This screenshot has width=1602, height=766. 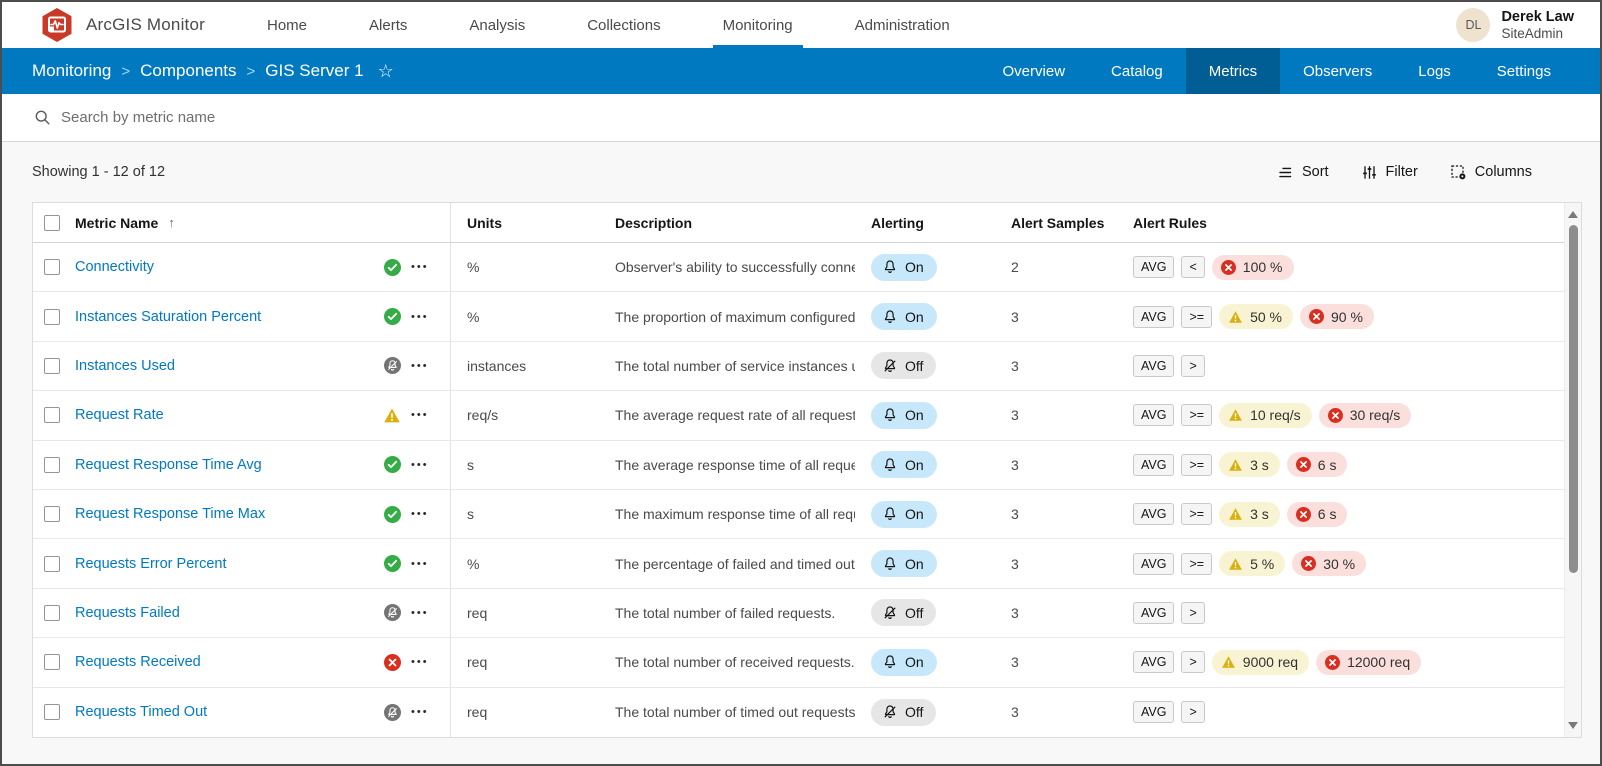 I want to click on columns-button: Columns, so click(x=1491, y=172).